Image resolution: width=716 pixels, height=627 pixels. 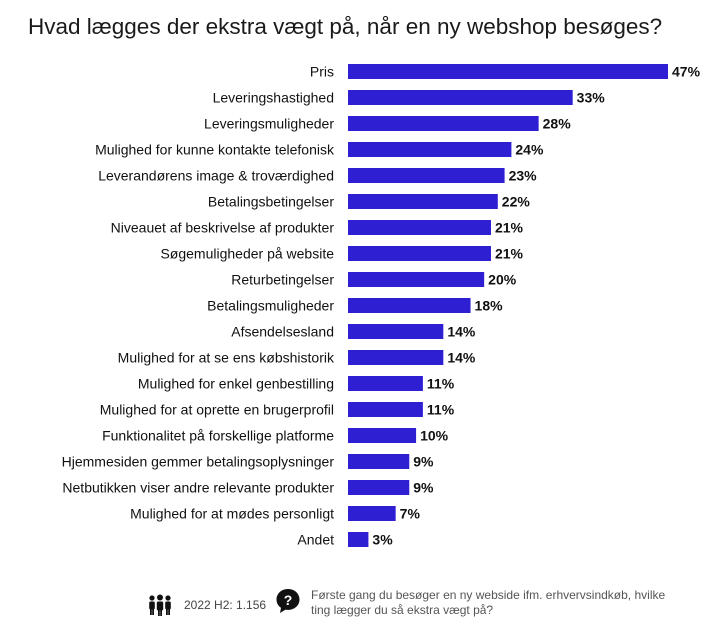 I want to click on sample-size-label: 2022 H2: 1.156, so click(x=225, y=605).